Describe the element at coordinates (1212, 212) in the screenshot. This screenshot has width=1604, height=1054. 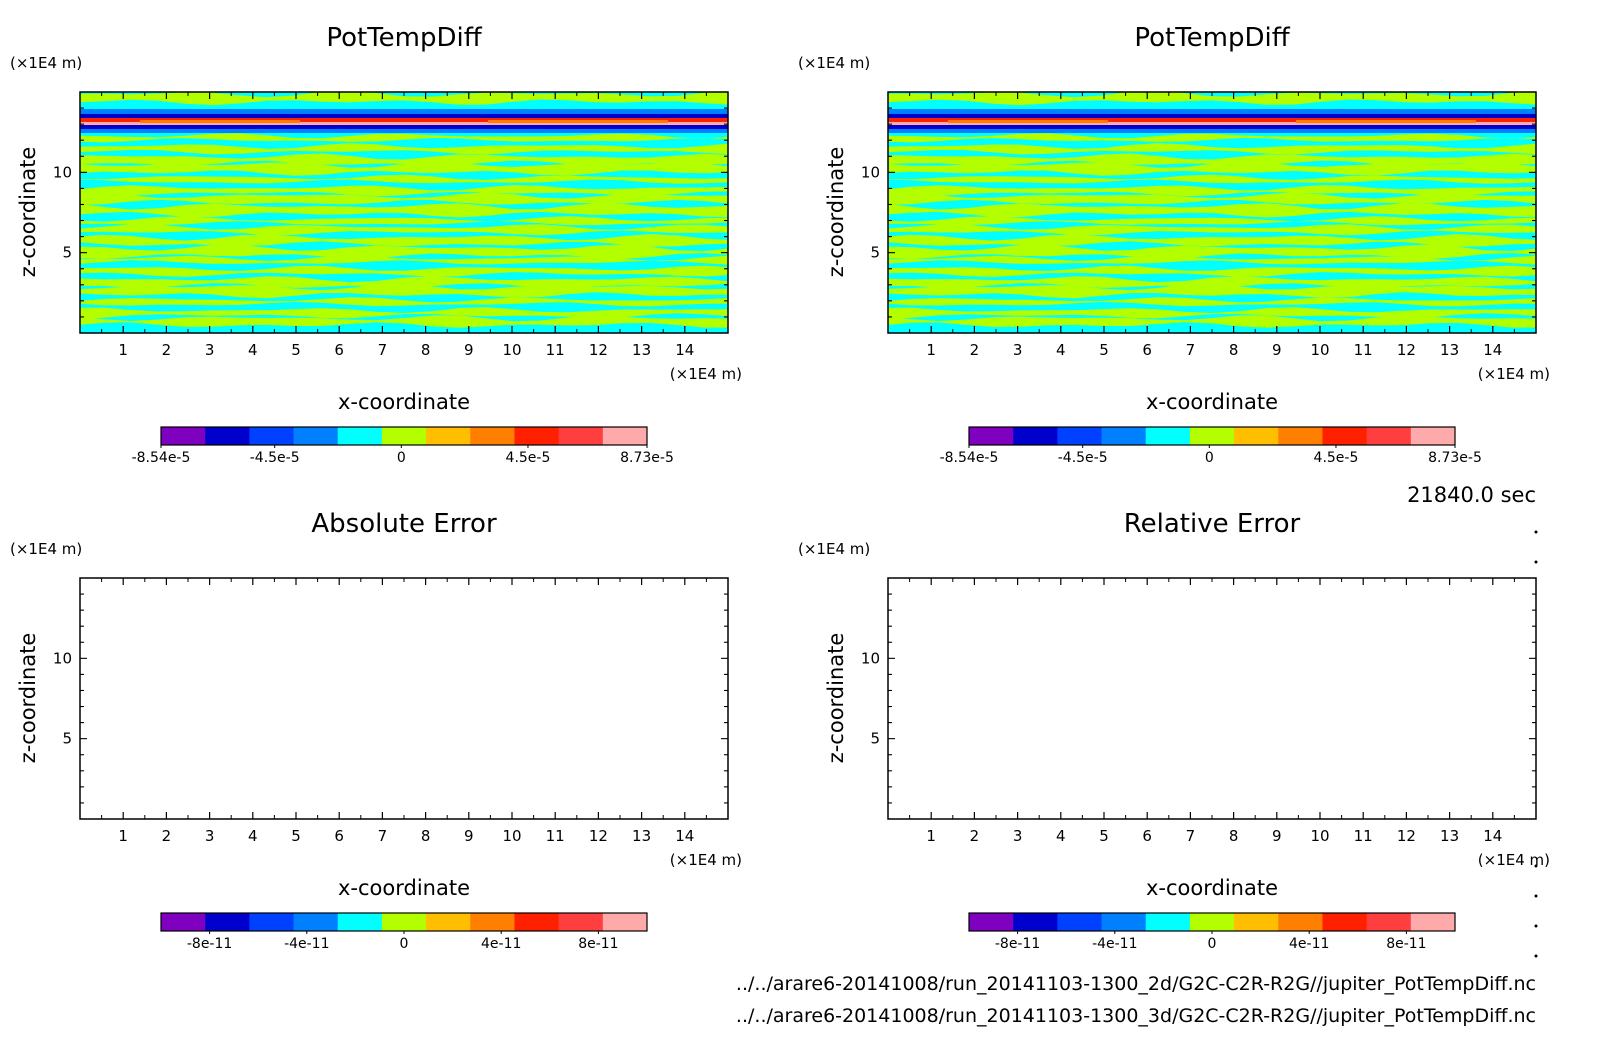
I see `heatmap-field` at that location.